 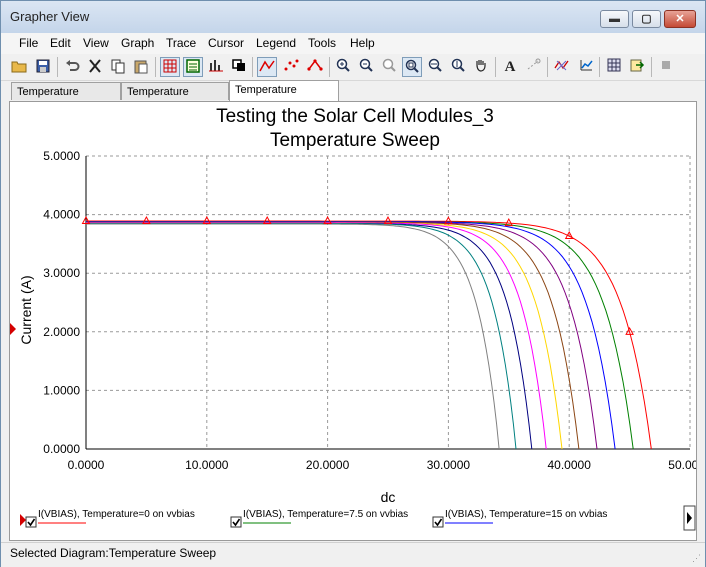 What do you see at coordinates (170, 67) in the screenshot?
I see `grid-toggle-icon` at bounding box center [170, 67].